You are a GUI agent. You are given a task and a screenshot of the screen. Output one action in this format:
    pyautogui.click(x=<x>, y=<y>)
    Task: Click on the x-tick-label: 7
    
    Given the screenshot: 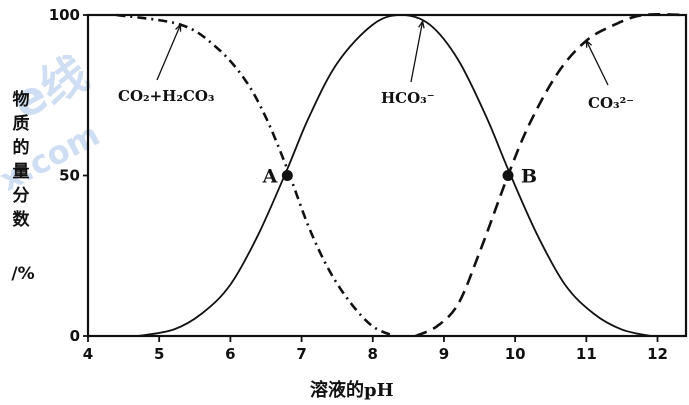 What is the action you would take?
    pyautogui.click(x=301, y=354)
    